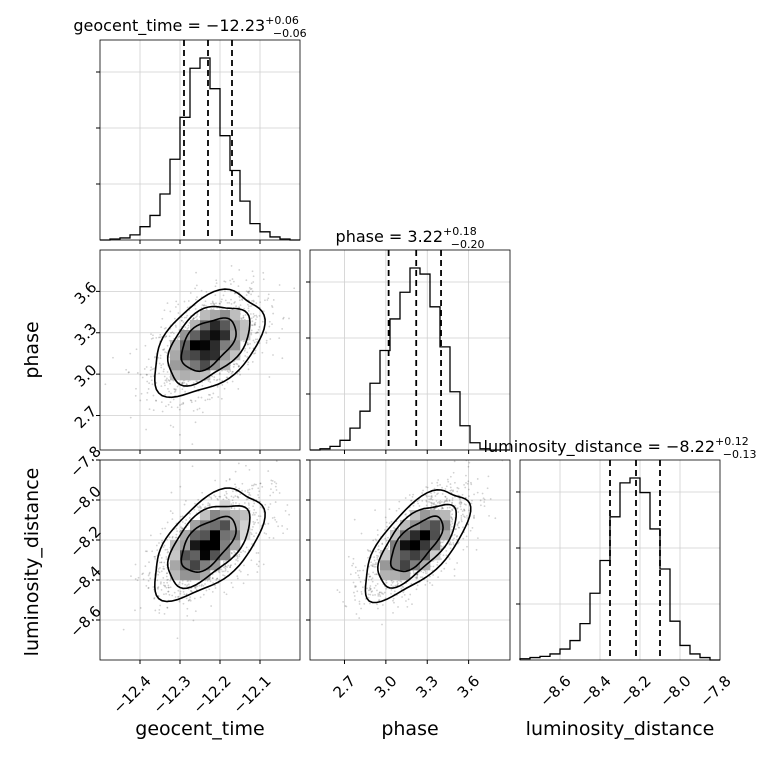 This screenshot has width=760, height=760. I want to click on joint-panel-geocent_time-luminosity_distance, so click(198, 561).